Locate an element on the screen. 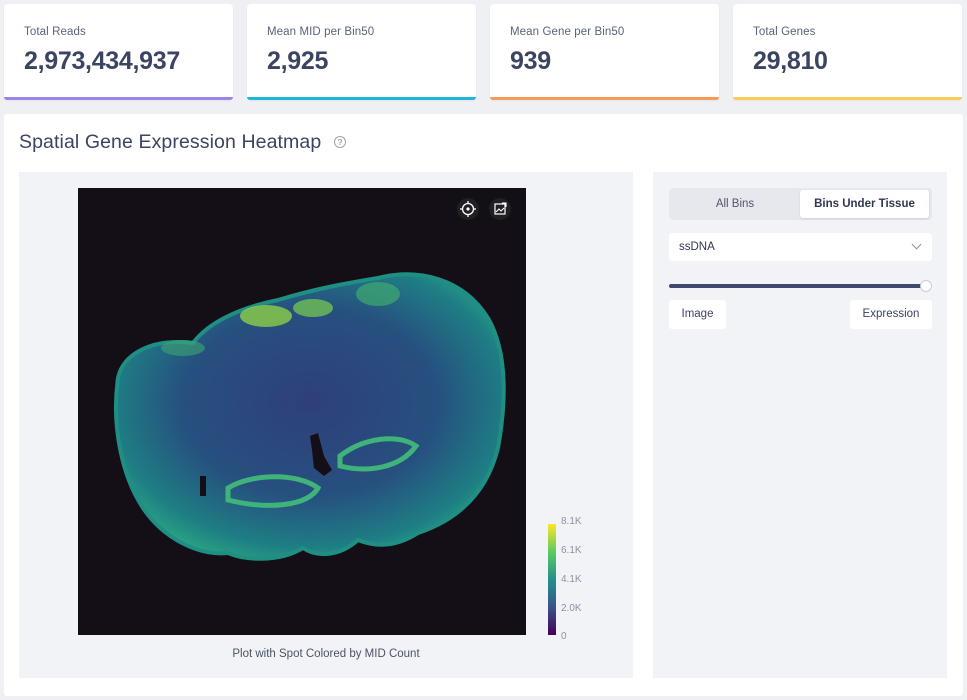 This screenshot has width=967, height=700. plot-caption: Plot with Spot Colored by MID Count is located at coordinates (326, 654).